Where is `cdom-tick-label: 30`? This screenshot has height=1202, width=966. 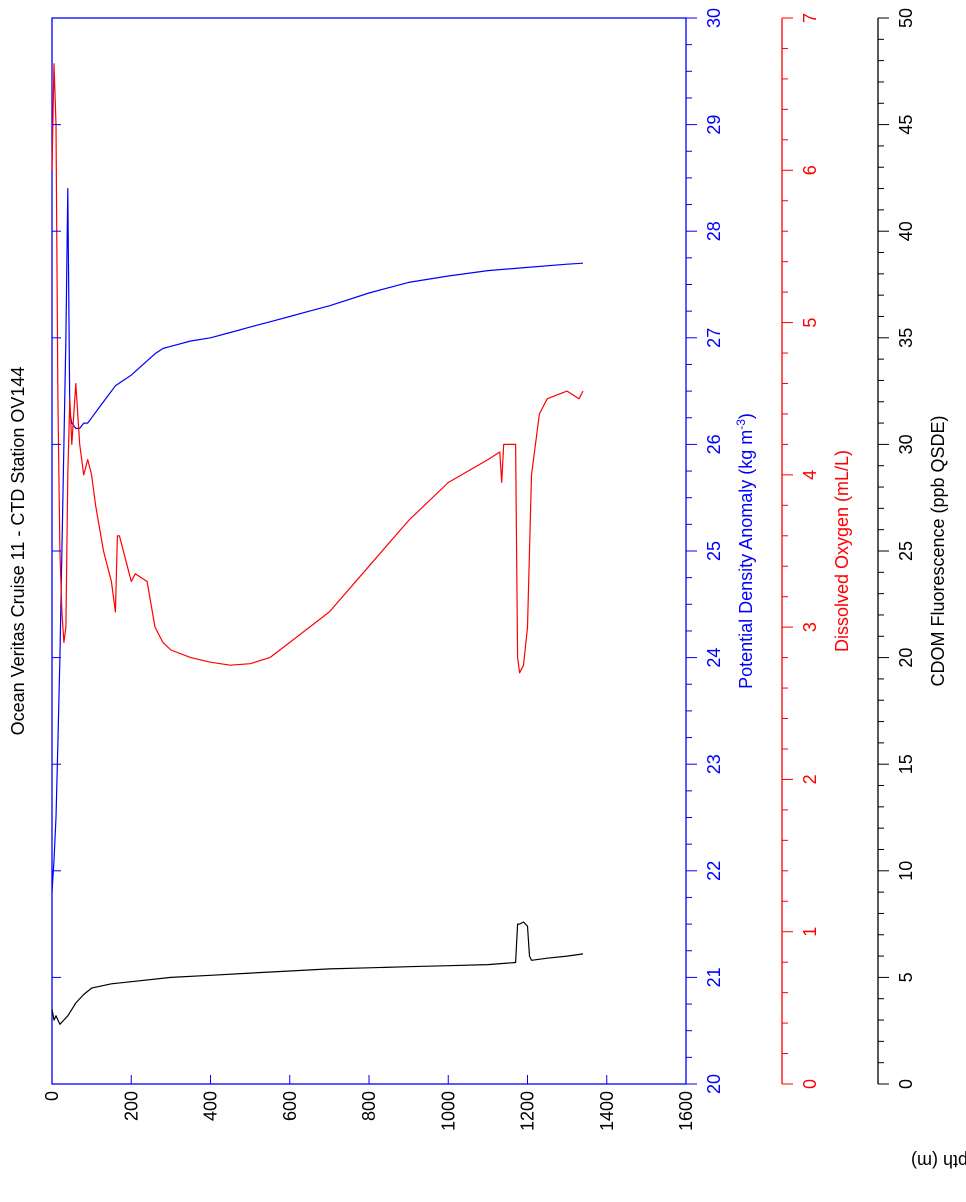
cdom-tick-label: 30 is located at coordinates (906, 444).